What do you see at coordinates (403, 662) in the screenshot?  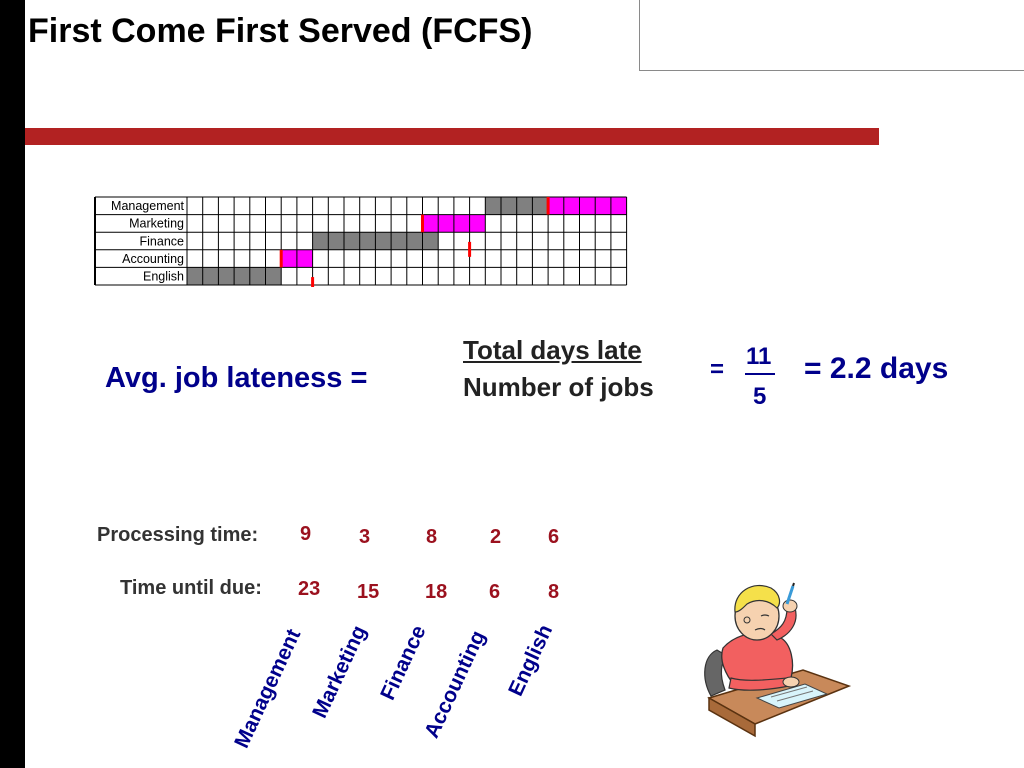 I see `job-label-finance: Finance` at bounding box center [403, 662].